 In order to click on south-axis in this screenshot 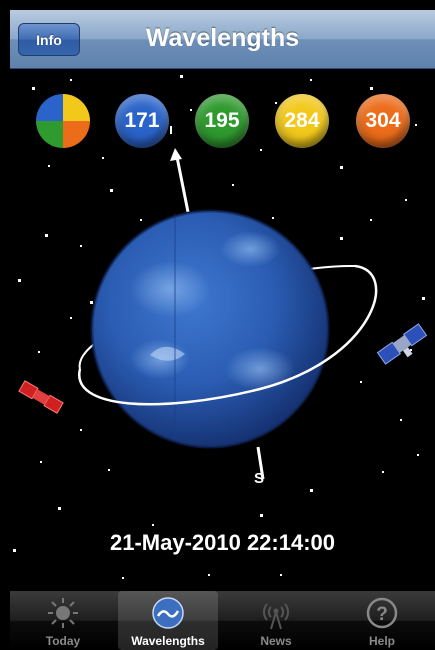, I will do `click(260, 463)`.